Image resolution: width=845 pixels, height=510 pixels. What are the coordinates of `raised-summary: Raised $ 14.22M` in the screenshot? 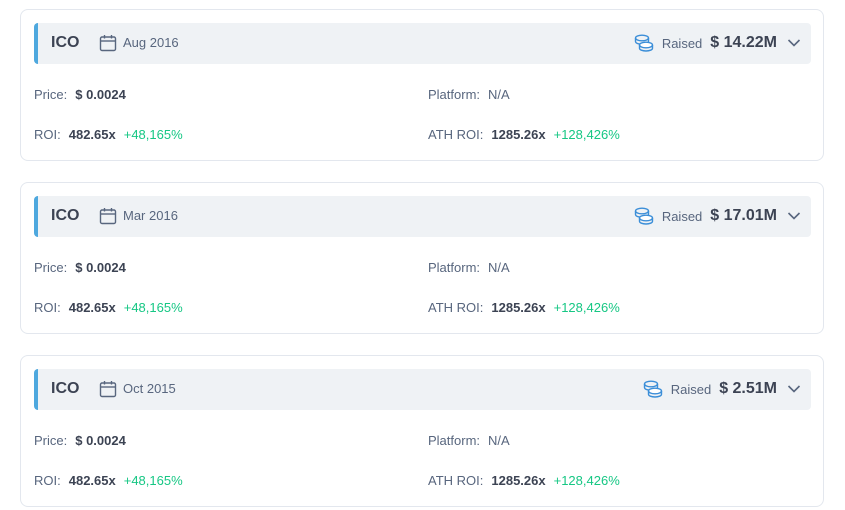 It's located at (717, 43).